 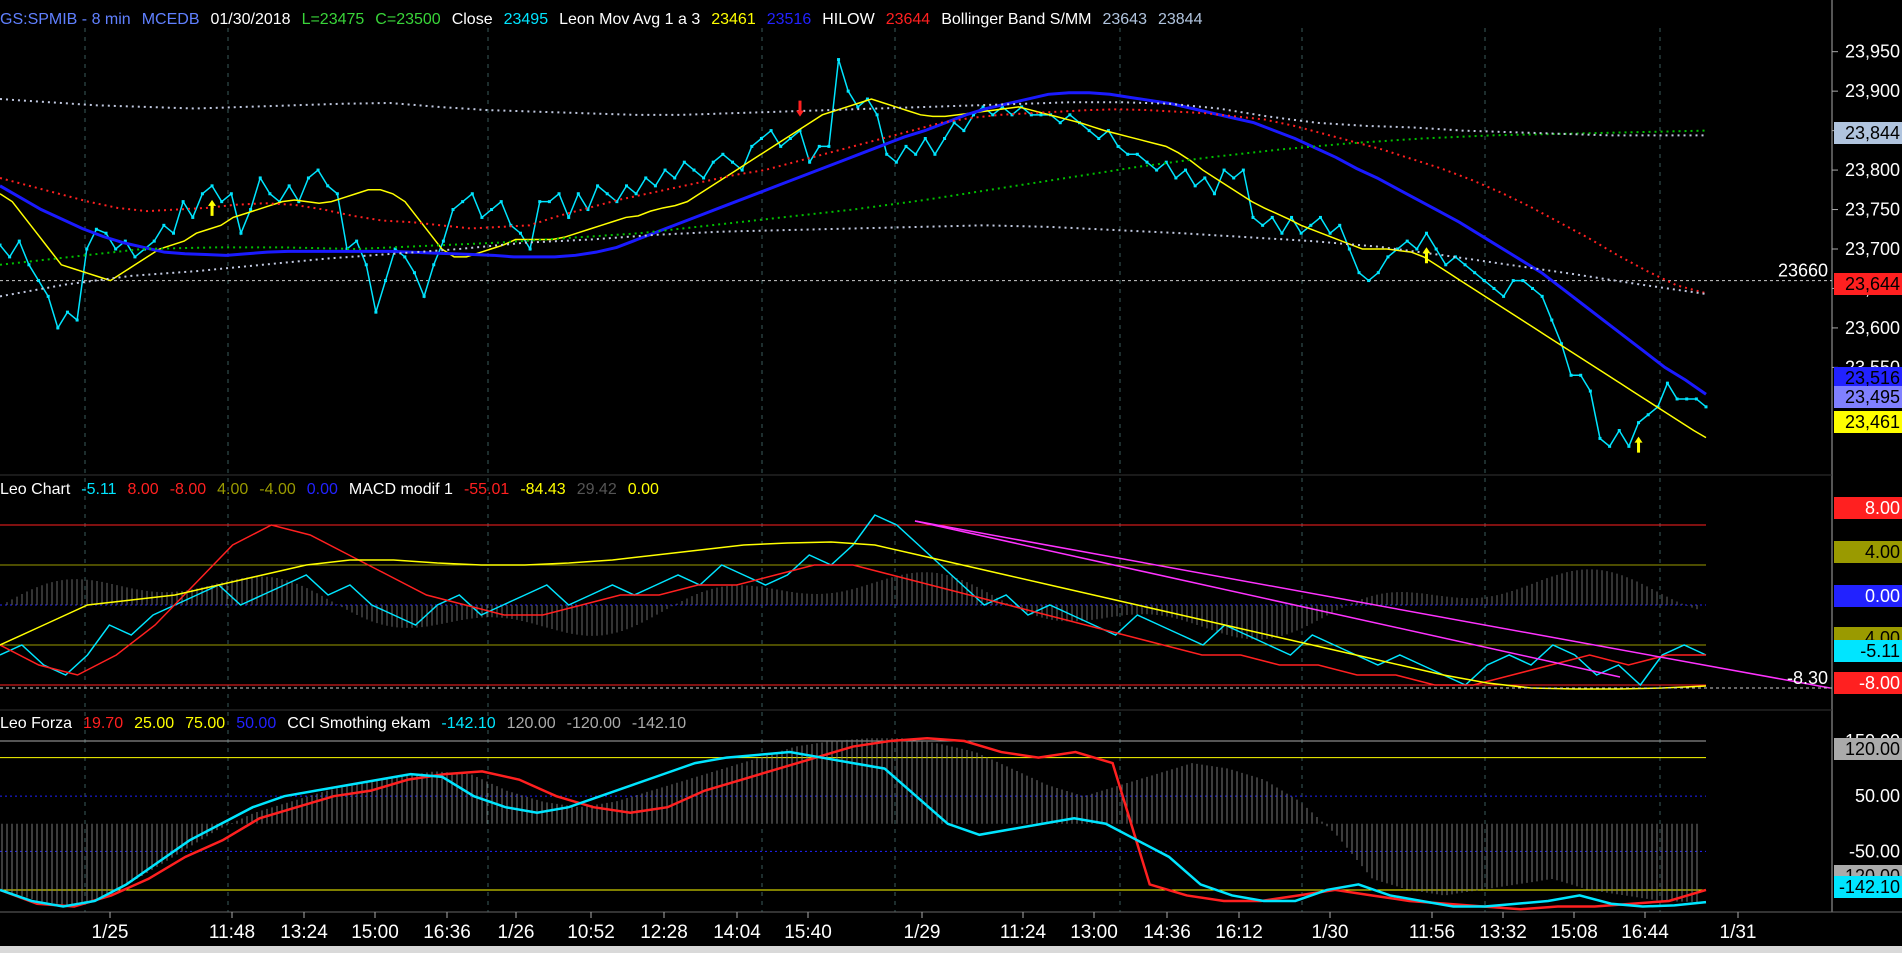 What do you see at coordinates (1868, 651) in the screenshot?
I see `macd-tag` at bounding box center [1868, 651].